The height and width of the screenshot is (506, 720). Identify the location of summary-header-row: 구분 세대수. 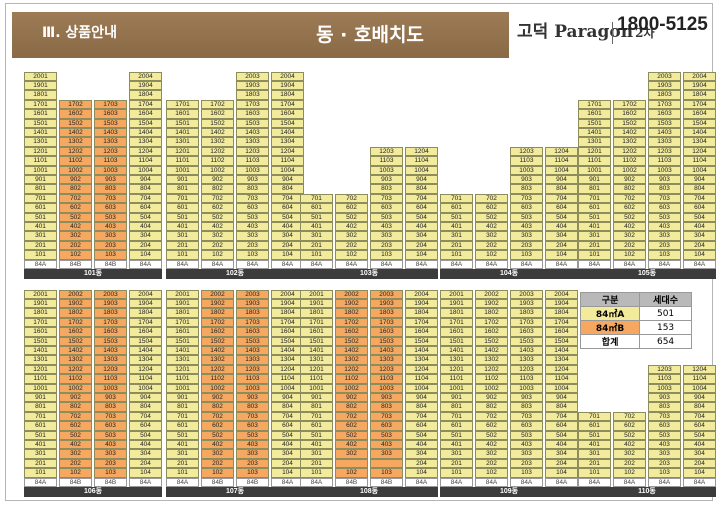
(635, 299).